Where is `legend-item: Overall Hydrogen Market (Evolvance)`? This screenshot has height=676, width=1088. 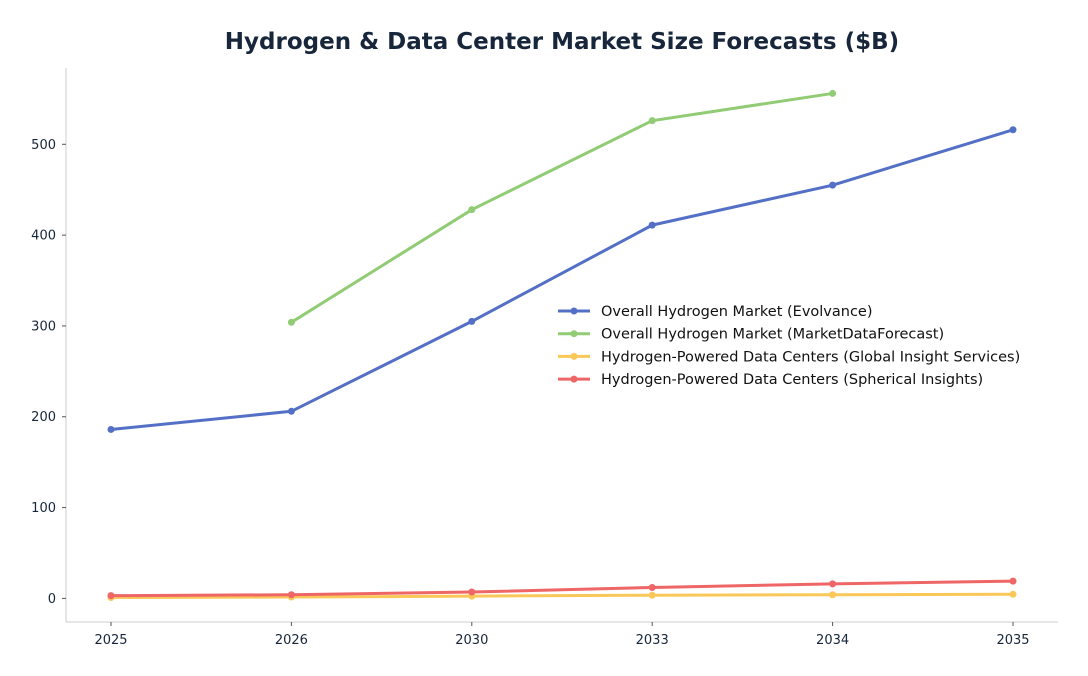 legend-item: Overall Hydrogen Market (Evolvance) is located at coordinates (715, 312).